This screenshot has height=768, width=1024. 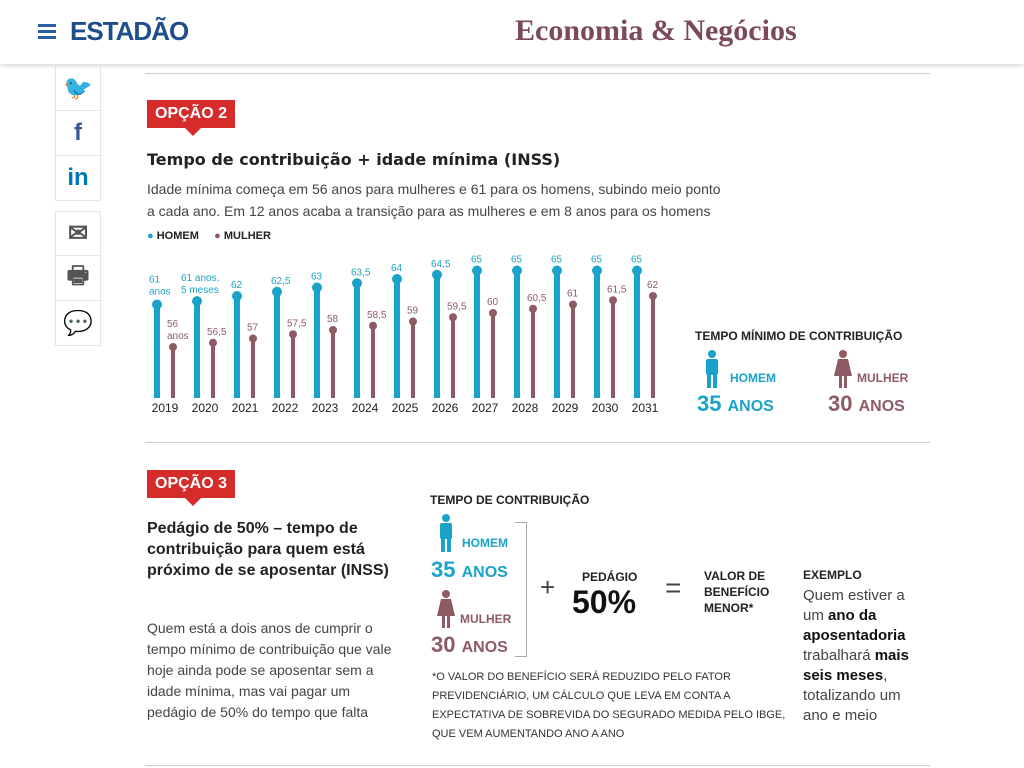 I want to click on data-label: 59,5, so click(x=457, y=306).